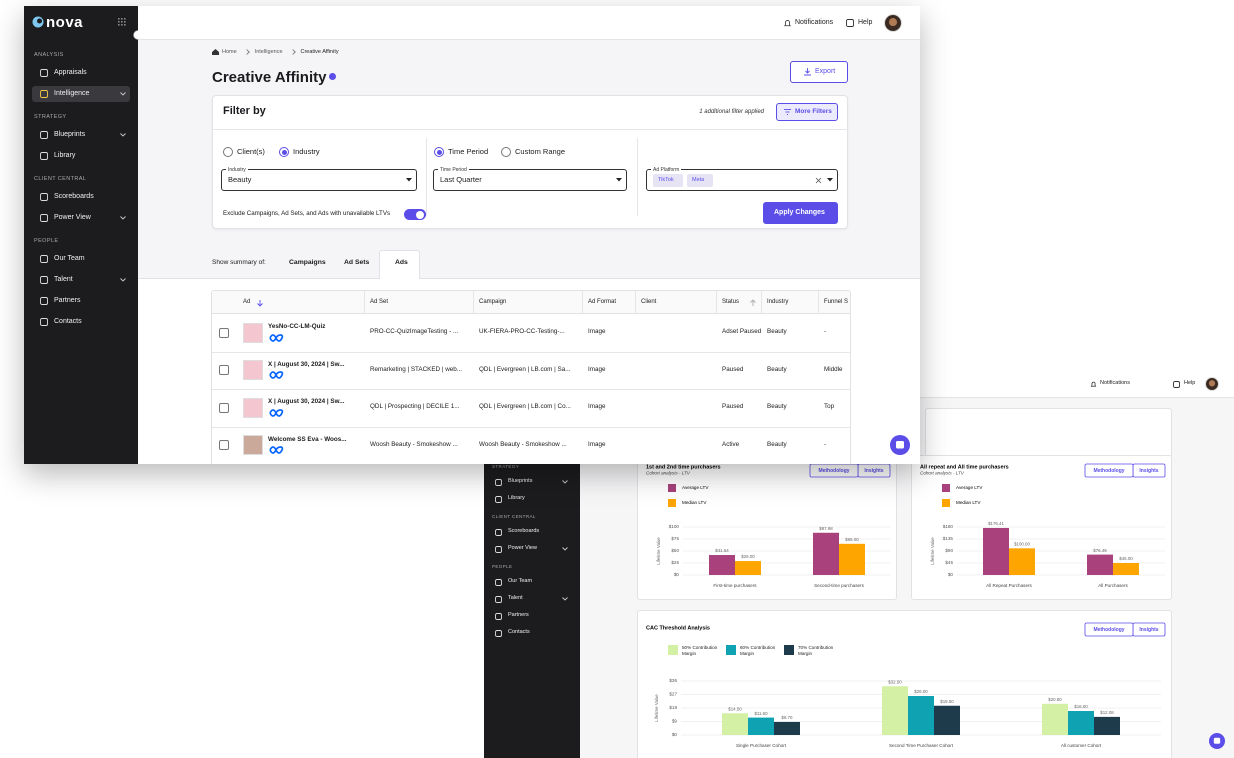 The height and width of the screenshot is (758, 1234). I want to click on meta-shape, so click(276, 337).